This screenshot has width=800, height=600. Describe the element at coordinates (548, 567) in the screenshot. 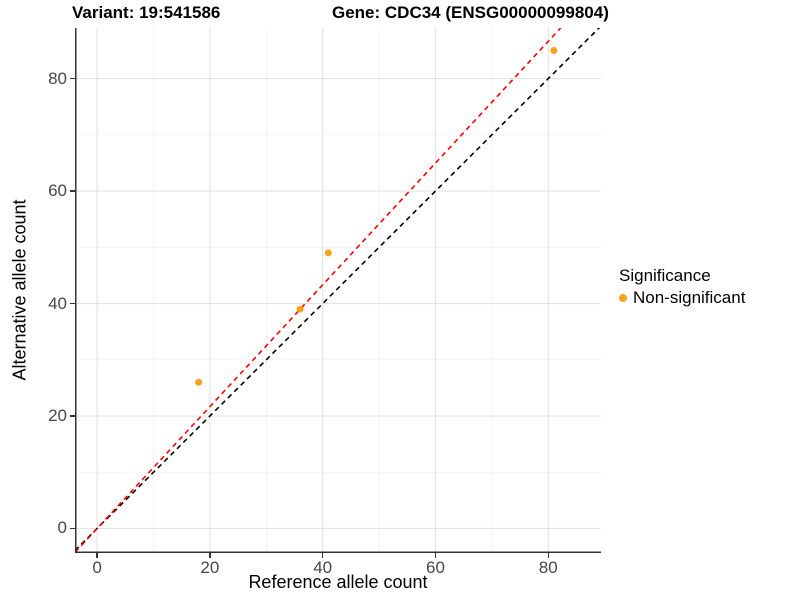

I see `x-tick-label: 80` at that location.